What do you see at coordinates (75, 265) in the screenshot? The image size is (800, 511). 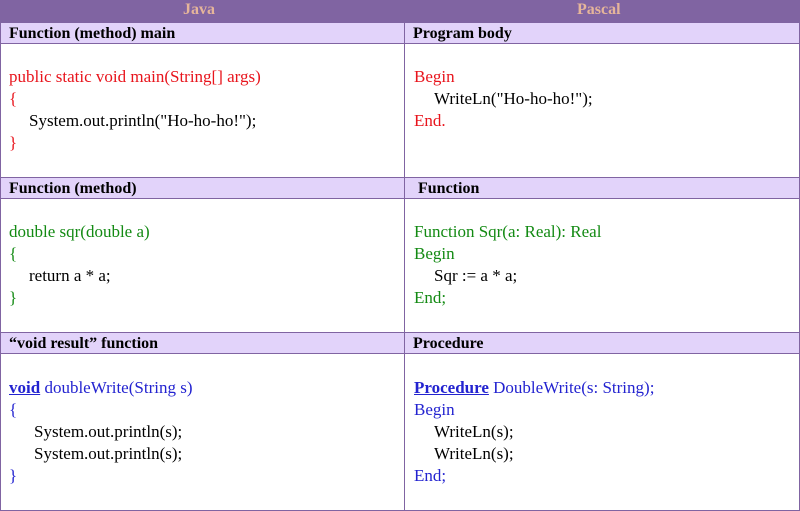 I see `java-code: double sqr(double a) { return a * a; }` at bounding box center [75, 265].